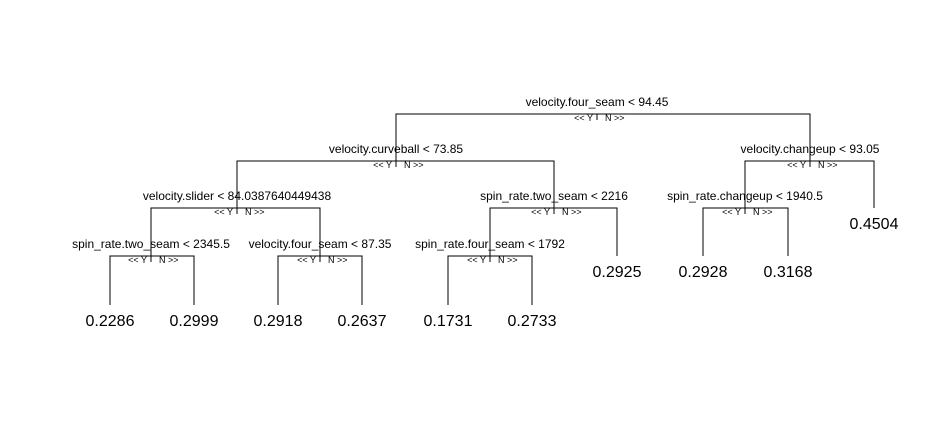 Image resolution: width=943 pixels, height=440 pixels. Describe the element at coordinates (508, 260) in the screenshot. I see `direction-right-n10: N >>` at that location.